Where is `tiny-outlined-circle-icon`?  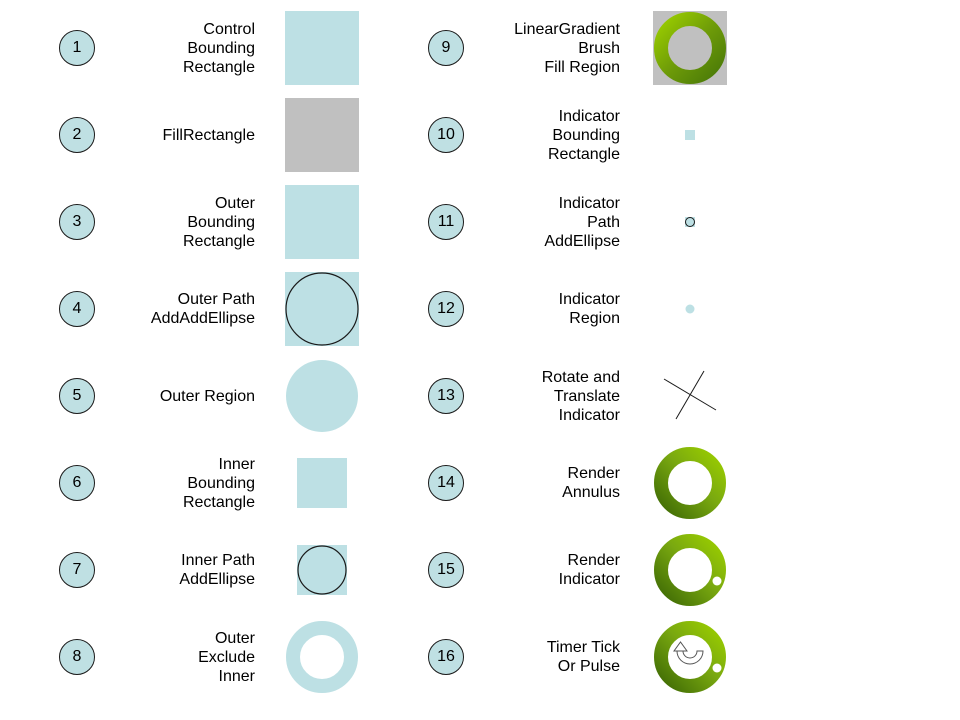 tiny-outlined-circle-icon is located at coordinates (690, 222).